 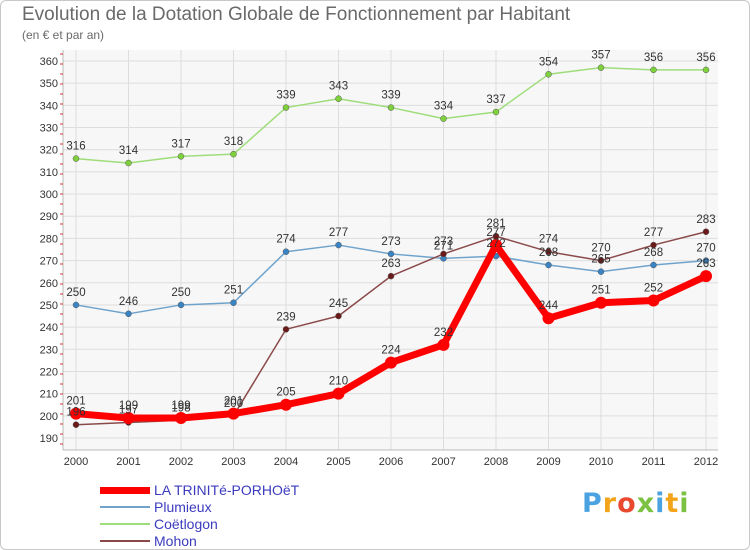 What do you see at coordinates (128, 462) in the screenshot?
I see `x-tick-label: 2001` at bounding box center [128, 462].